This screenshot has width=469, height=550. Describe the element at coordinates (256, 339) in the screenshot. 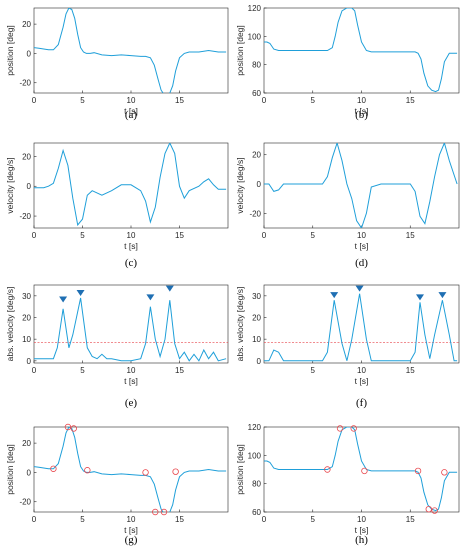

I see `y-tick-label: 10` at that location.